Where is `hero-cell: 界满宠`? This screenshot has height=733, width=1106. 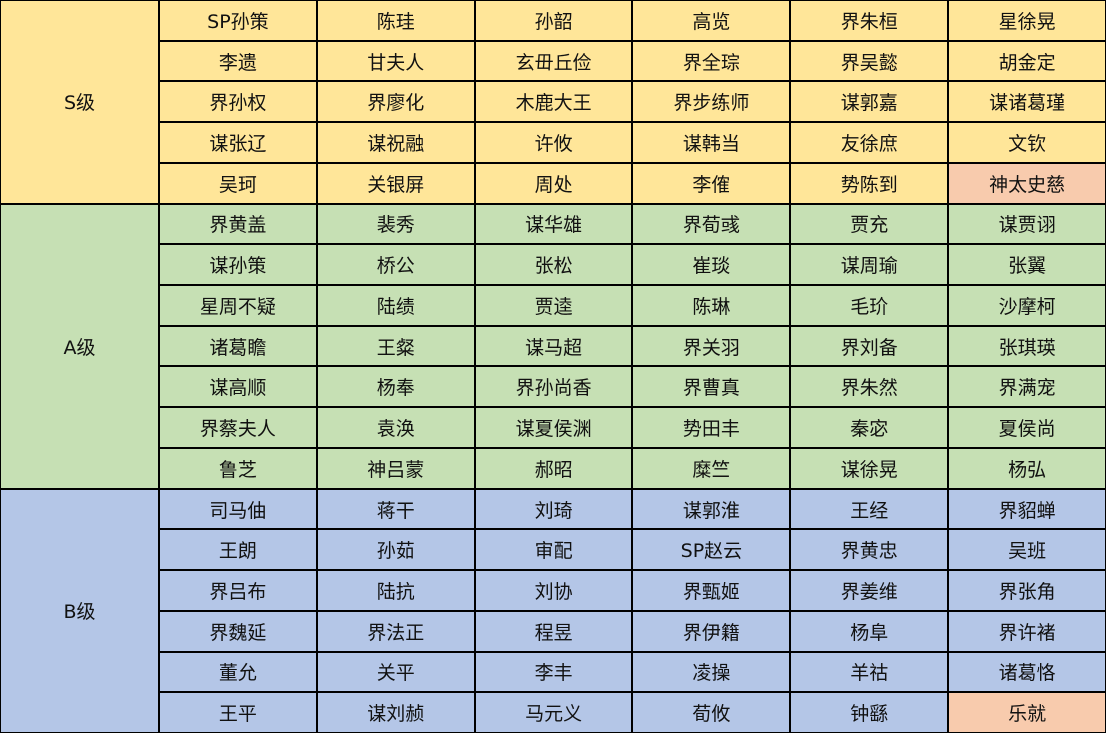 hero-cell: 界满宠 is located at coordinates (1027, 387).